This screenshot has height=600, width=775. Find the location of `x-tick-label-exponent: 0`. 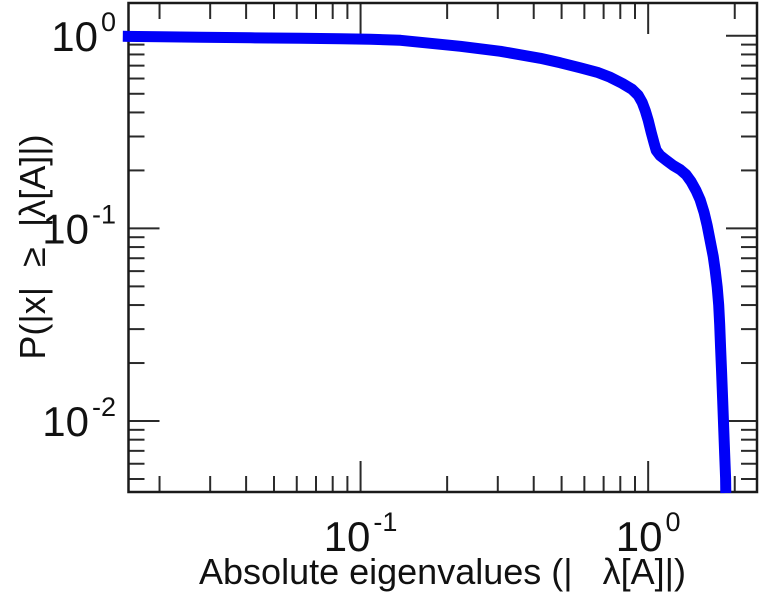

x-tick-label-exponent: 0 is located at coordinates (673, 522).